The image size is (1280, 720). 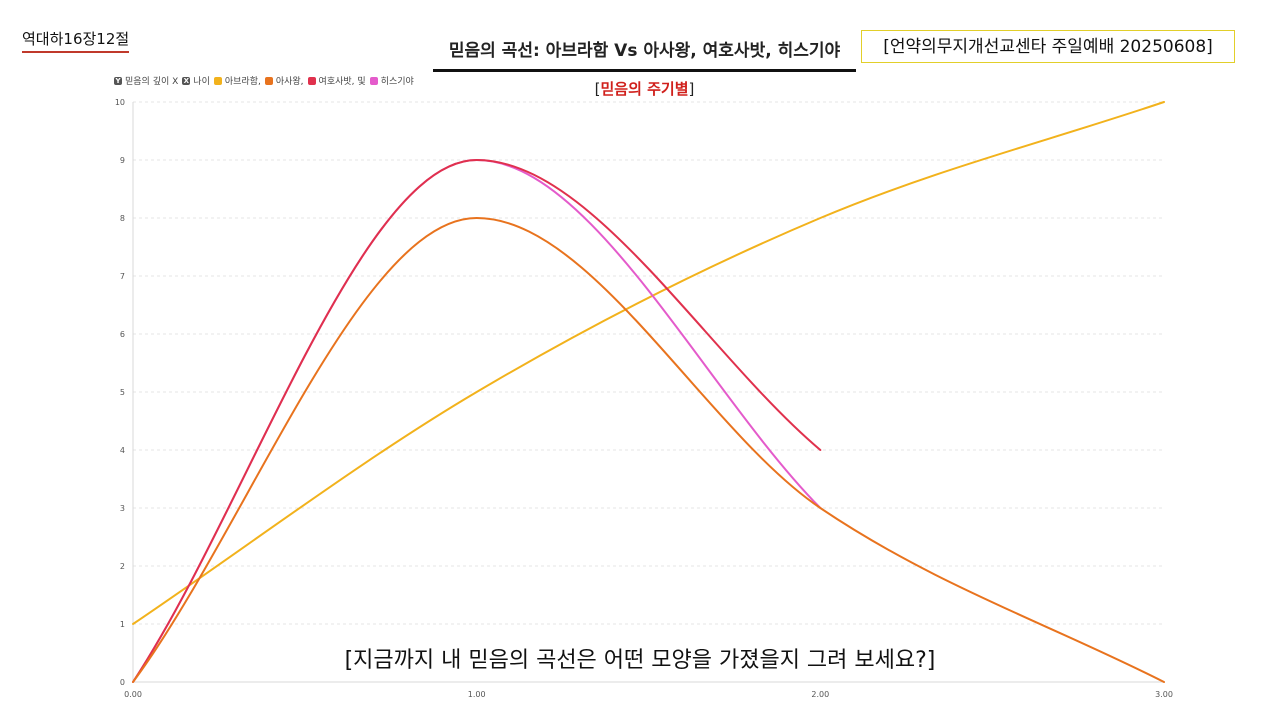 I want to click on chart-legend: Y 믿음의 깊이 X X 나이 아브라함, 아사왕, 여호사밧, 및 히스기야, so click(x=266, y=80).